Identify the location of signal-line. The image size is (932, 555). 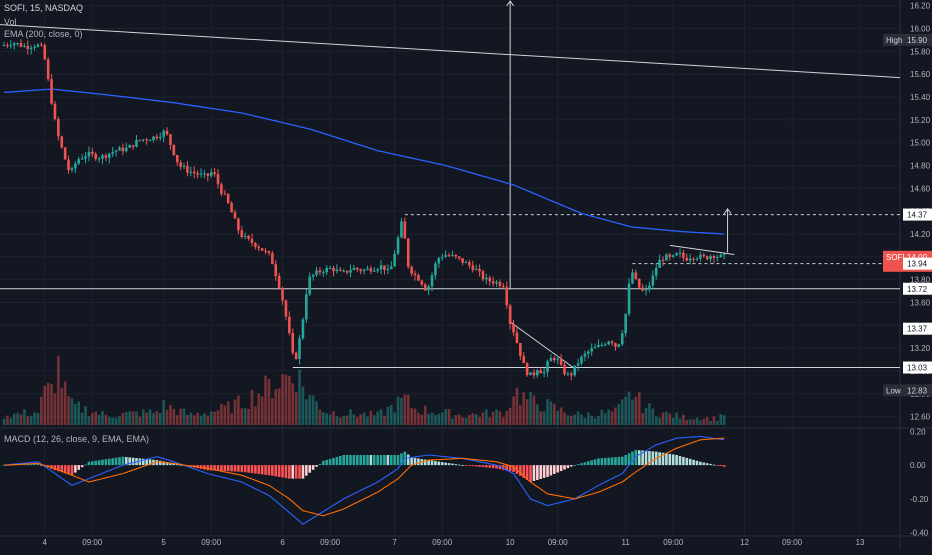
(364, 477).